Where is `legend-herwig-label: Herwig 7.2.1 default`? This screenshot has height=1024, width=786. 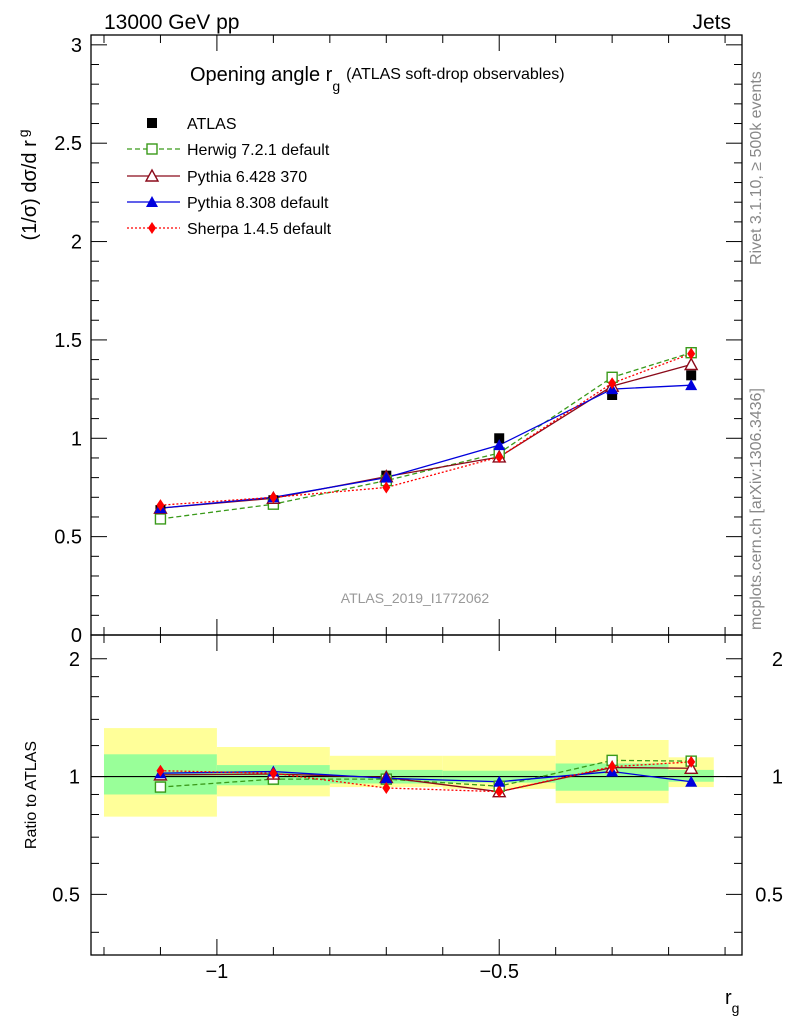 legend-herwig-label: Herwig 7.2.1 default is located at coordinates (258, 150).